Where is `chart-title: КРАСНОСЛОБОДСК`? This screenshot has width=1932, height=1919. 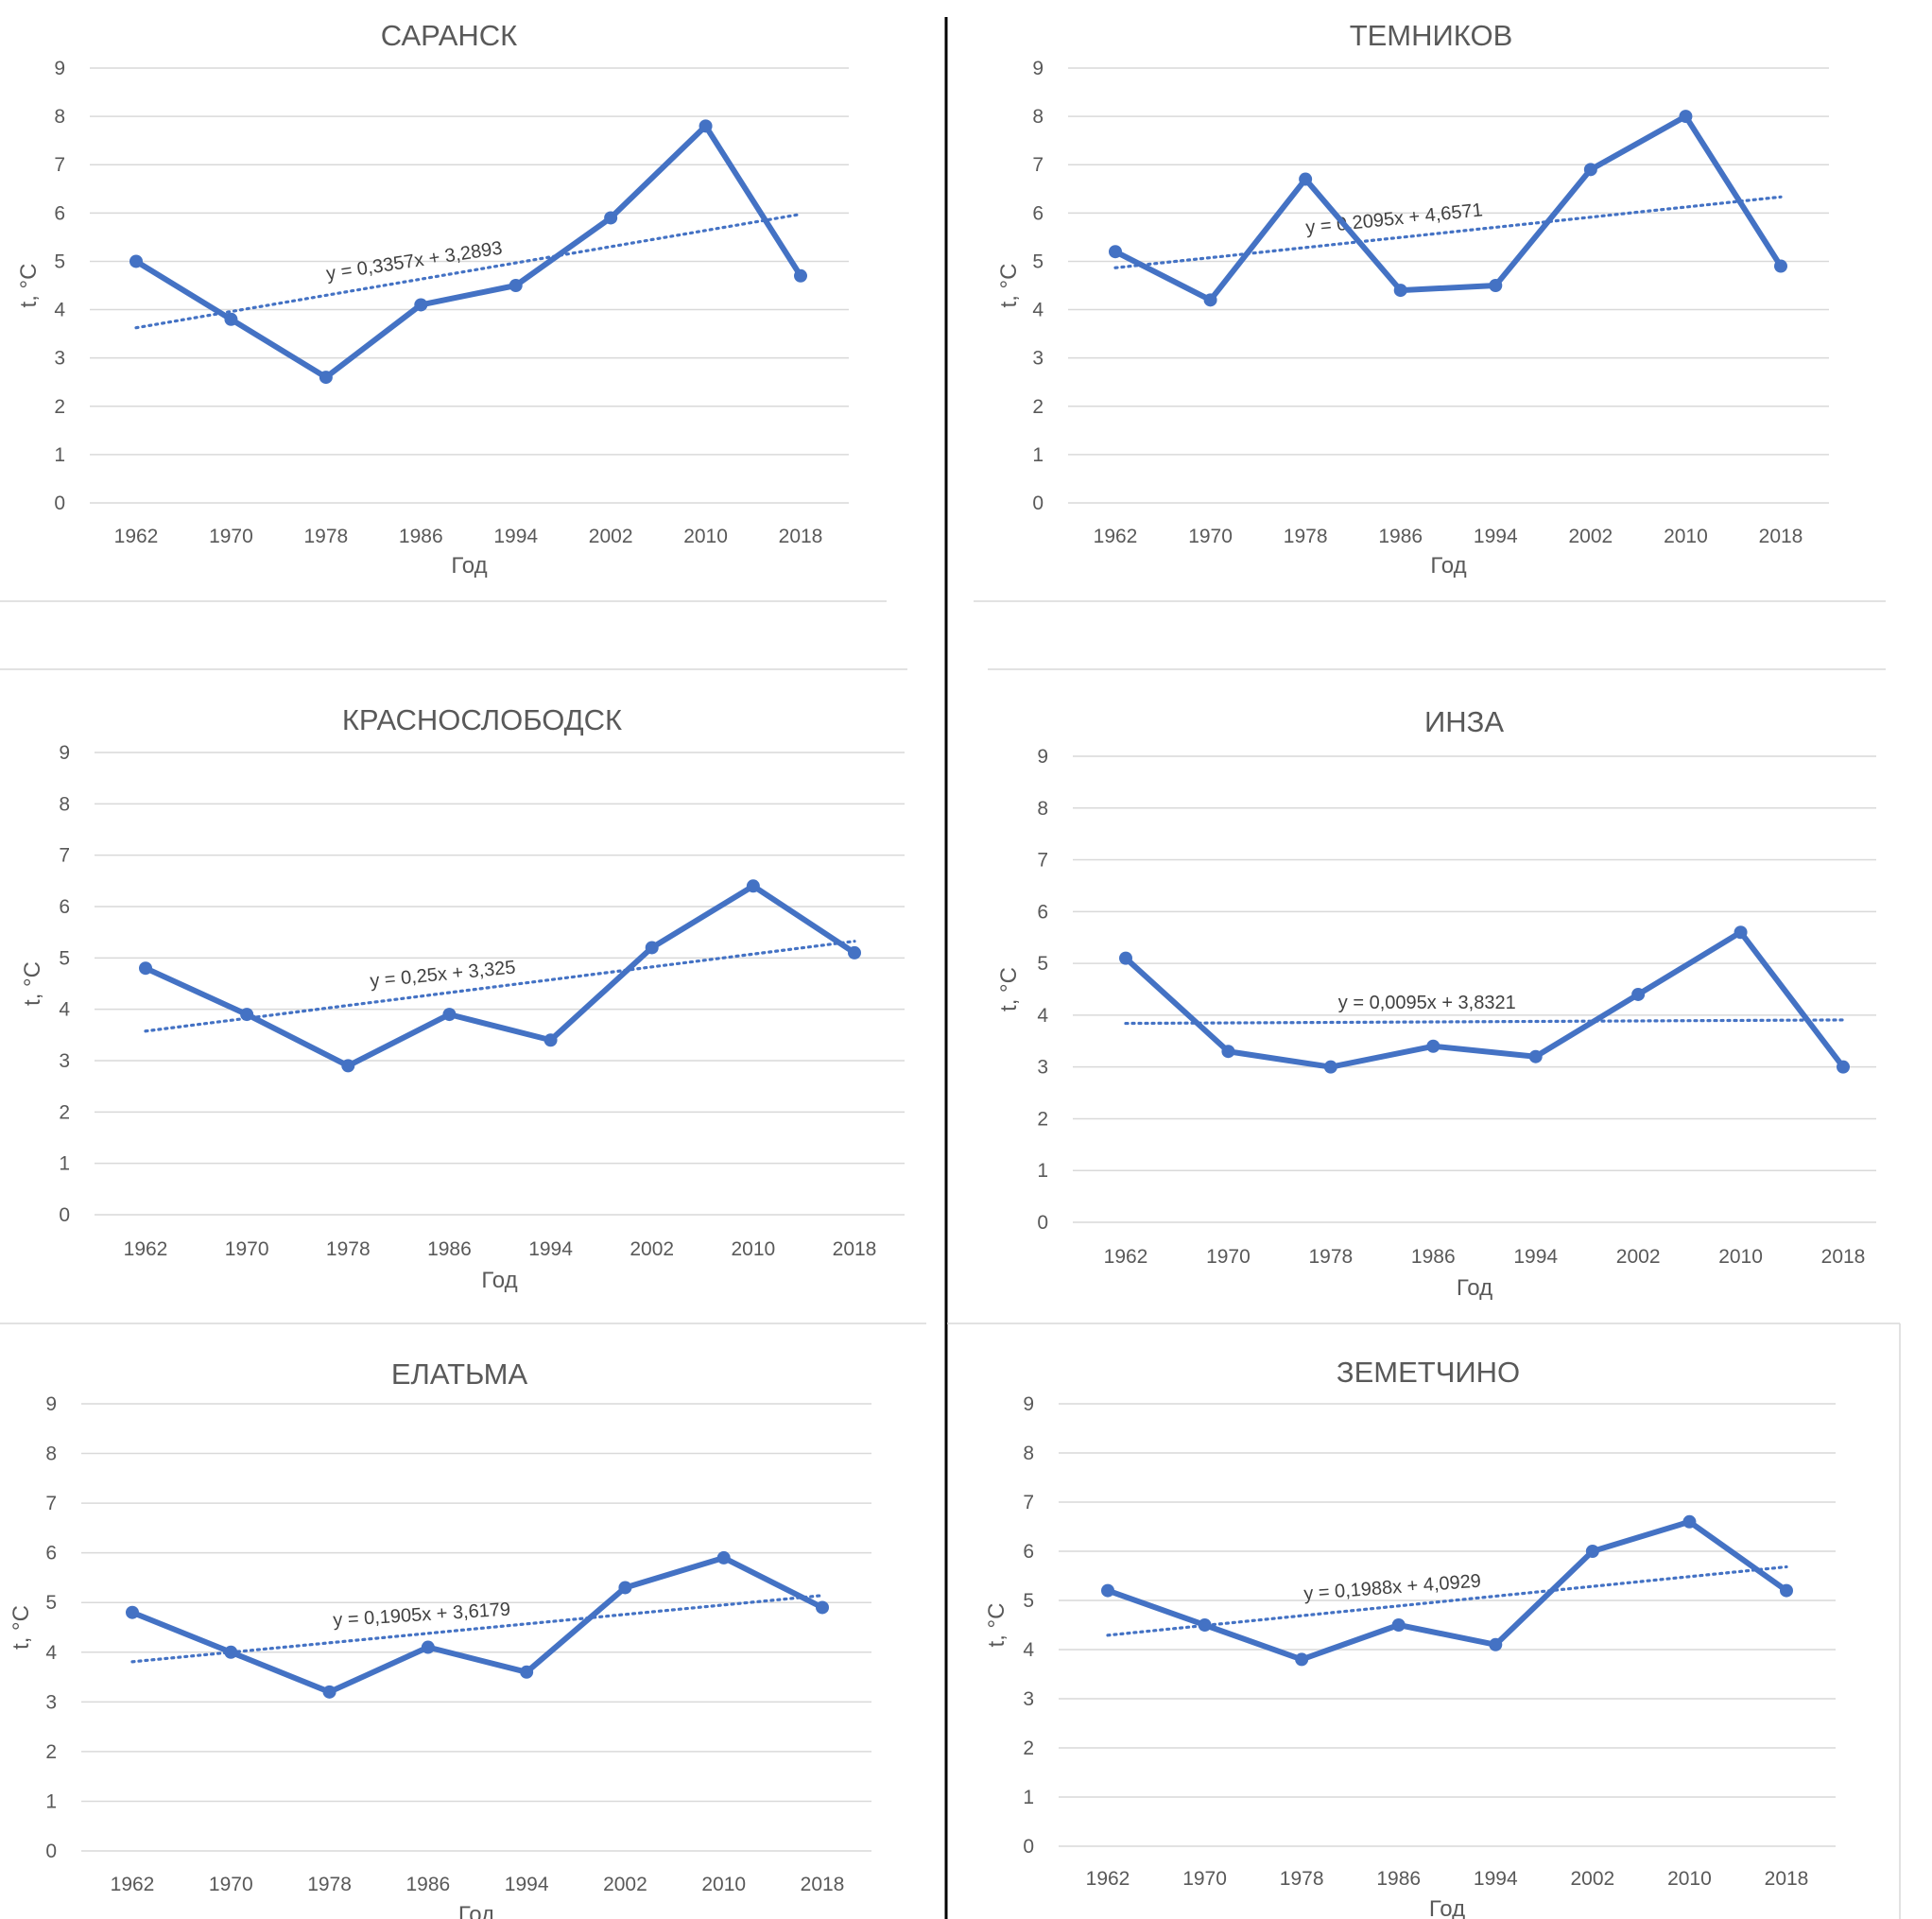
chart-title: КРАСНОСЛОБОДСК is located at coordinates (482, 719).